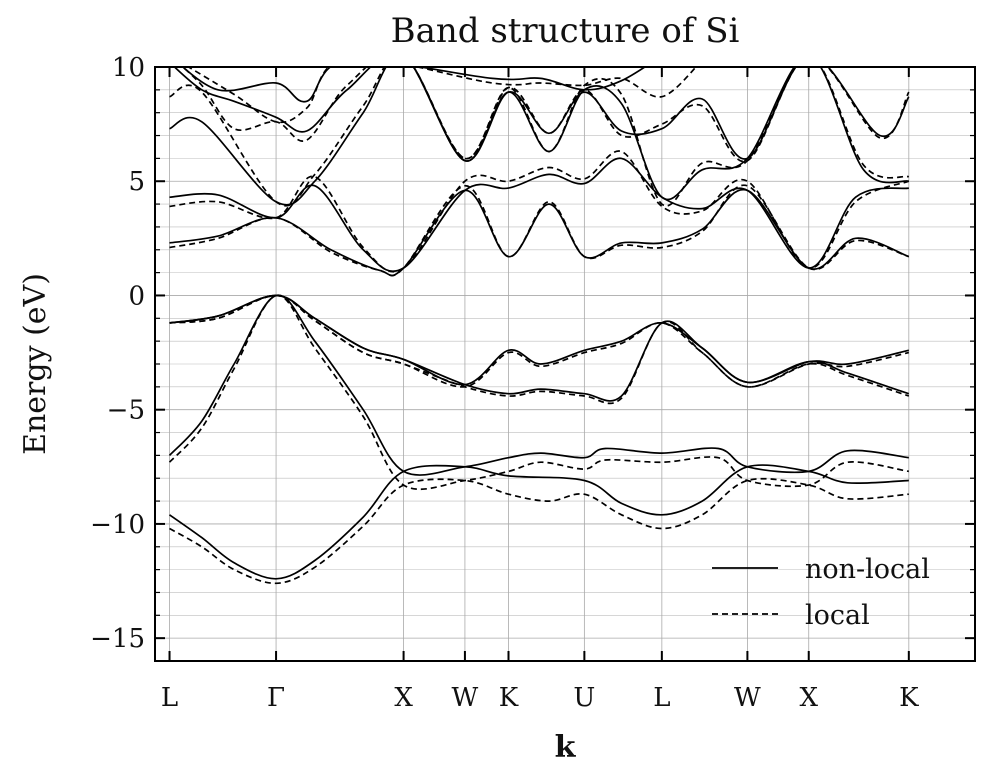  What do you see at coordinates (35, 364) in the screenshot?
I see `y-axis-label: Energy (eV)` at bounding box center [35, 364].